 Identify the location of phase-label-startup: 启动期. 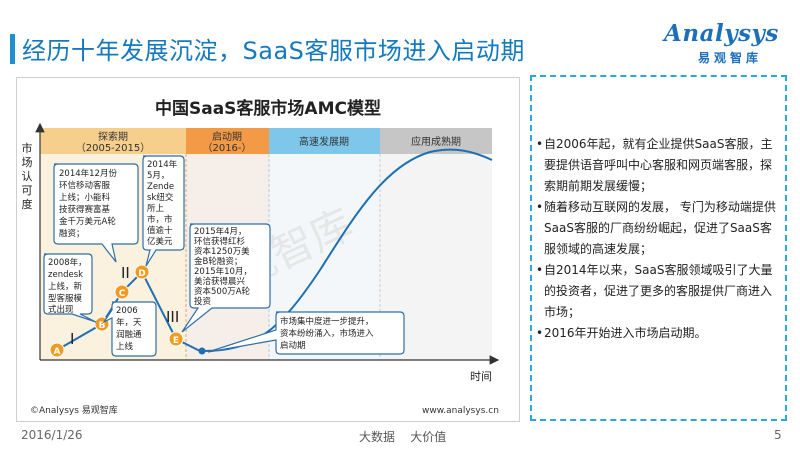
(227, 136).